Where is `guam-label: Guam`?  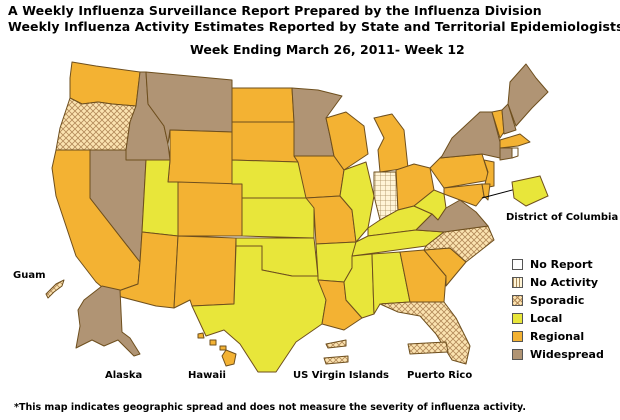 guam-label: Guam is located at coordinates (29, 275).